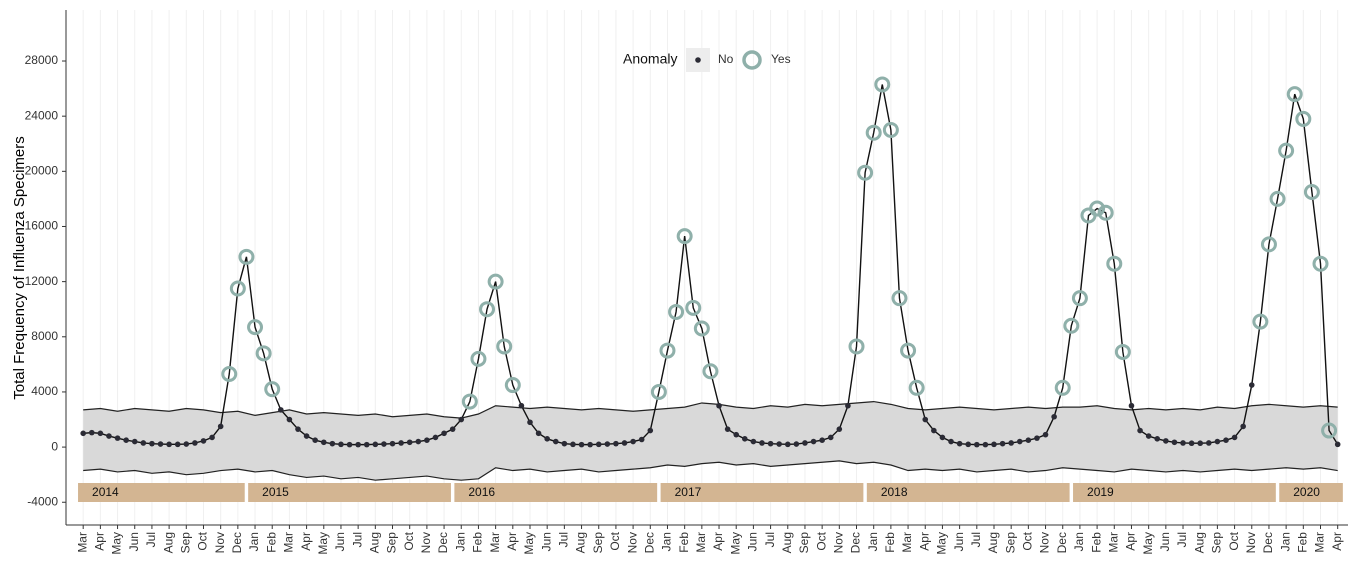  I want to click on x-tick-label: Nov, so click(220, 542).